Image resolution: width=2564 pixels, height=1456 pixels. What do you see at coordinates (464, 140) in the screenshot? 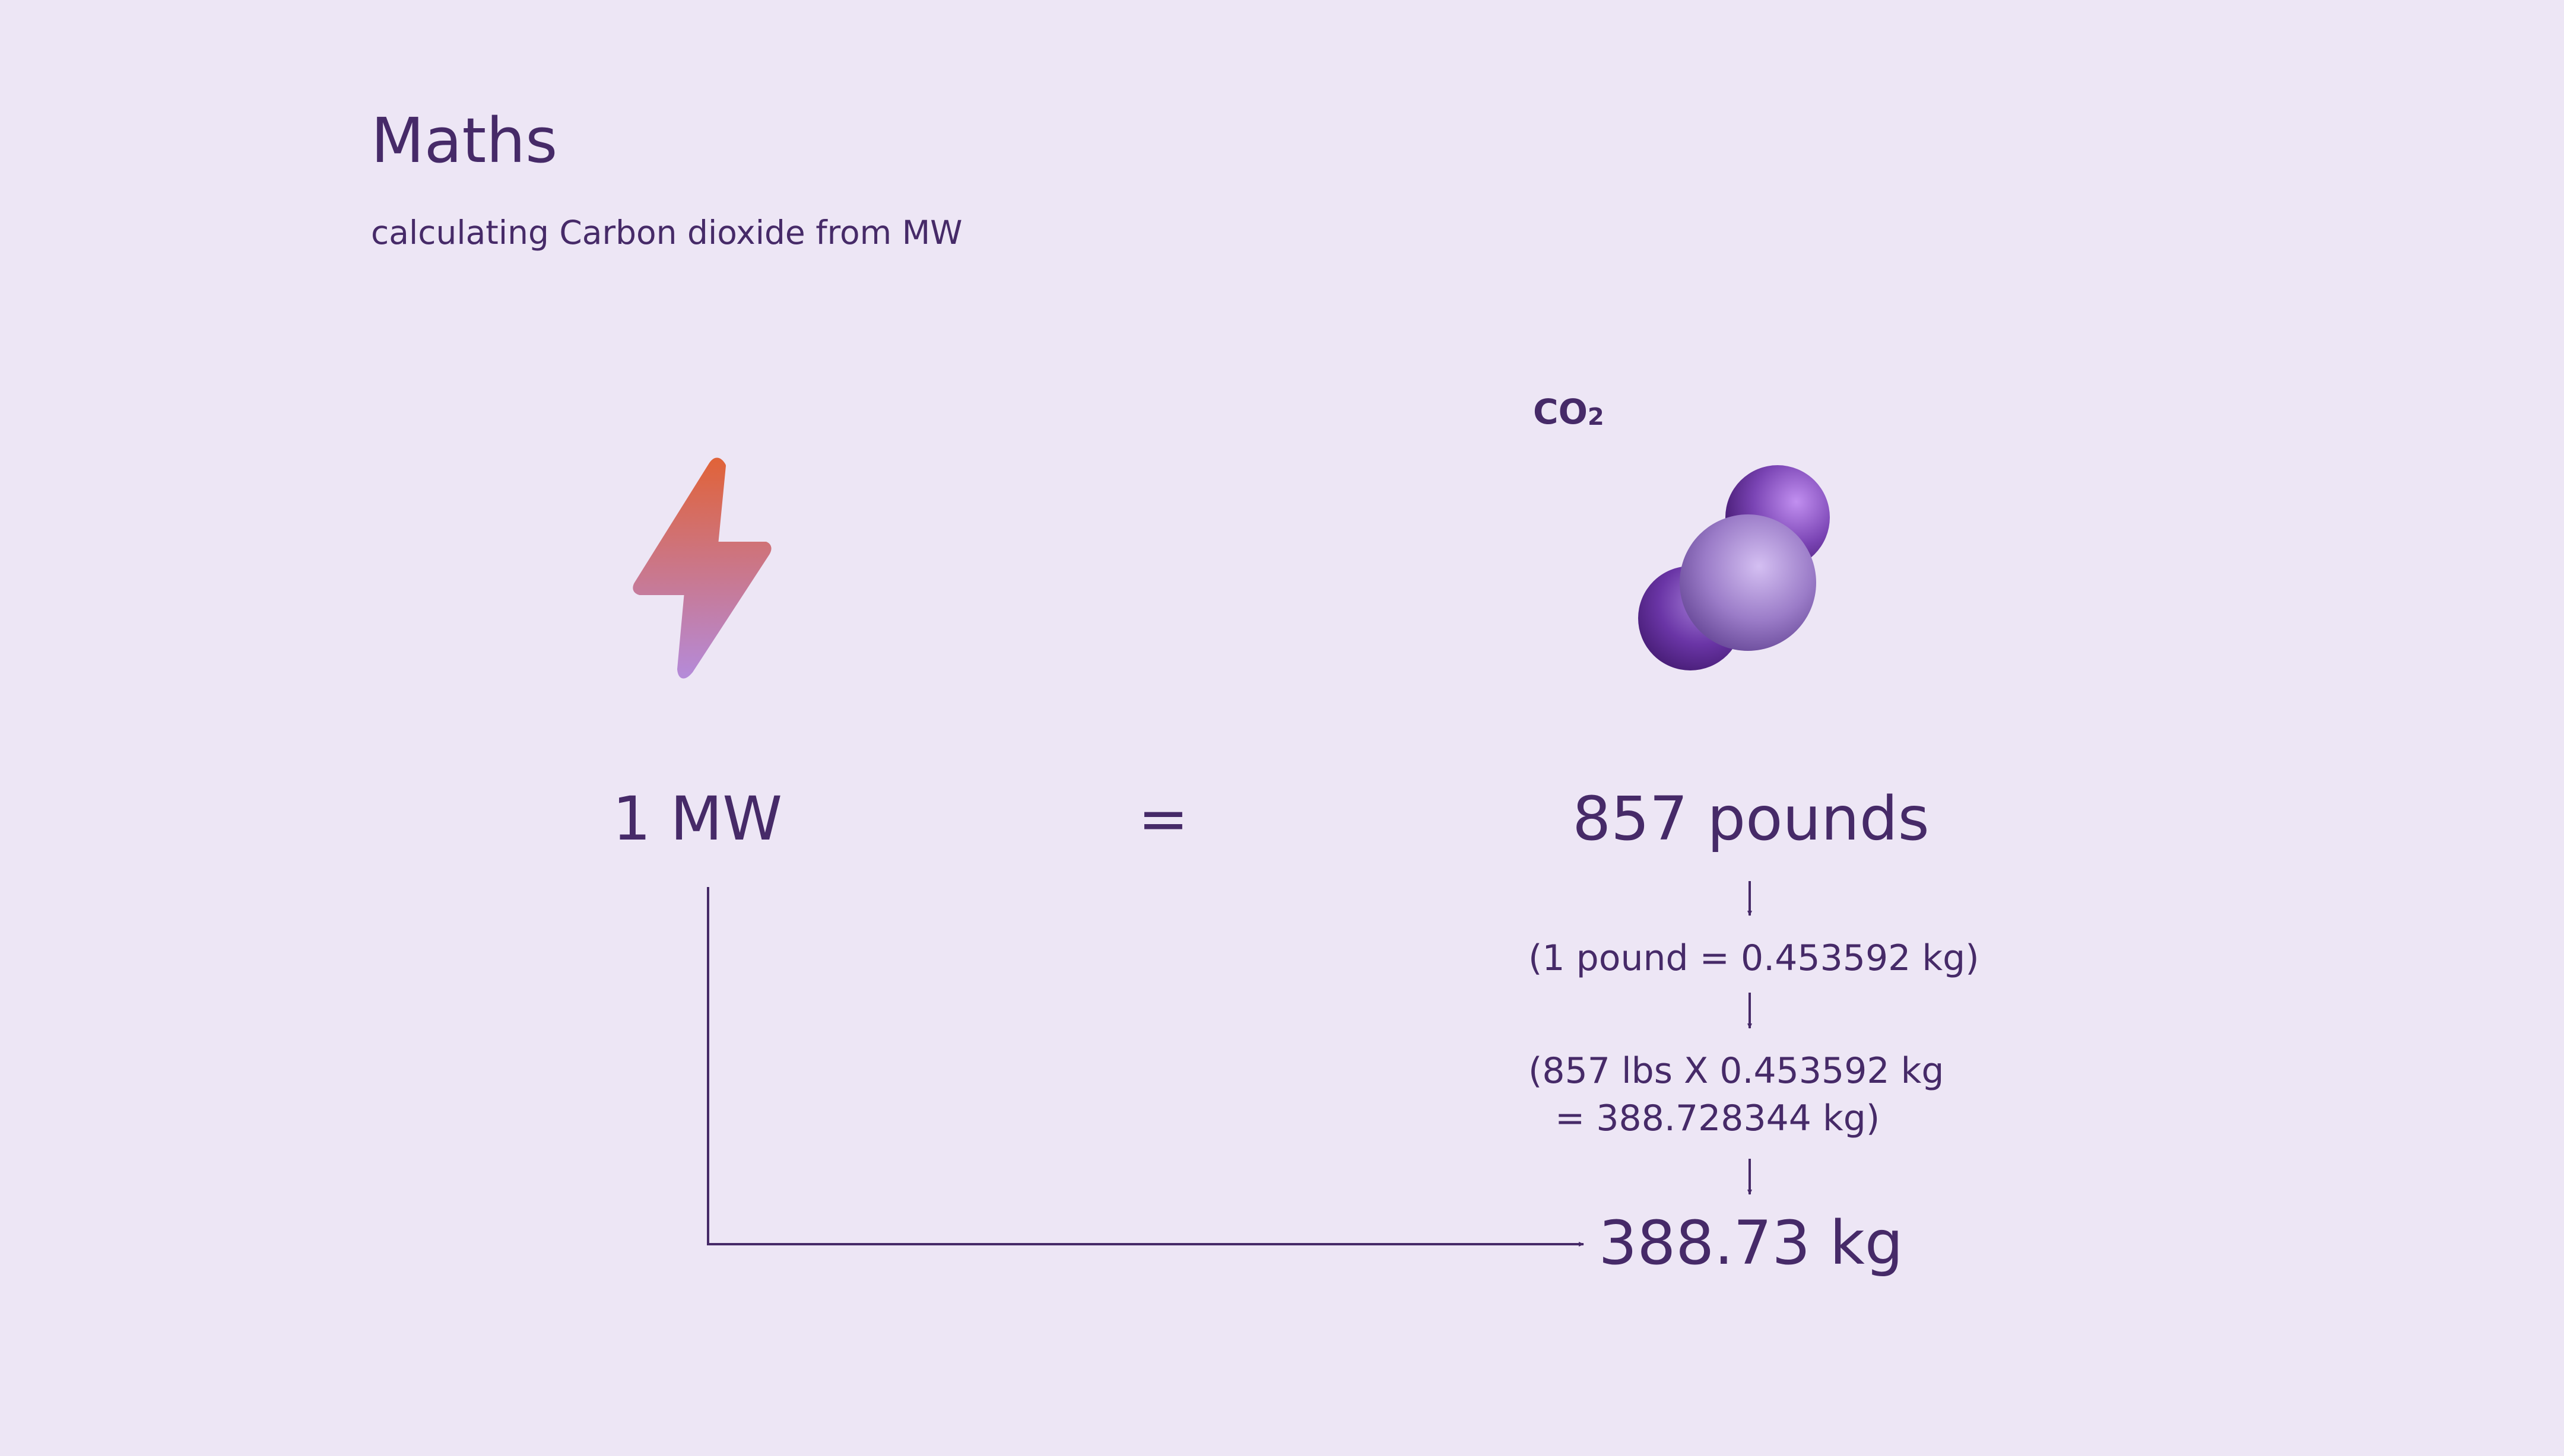
I see `page-title: Maths` at bounding box center [464, 140].